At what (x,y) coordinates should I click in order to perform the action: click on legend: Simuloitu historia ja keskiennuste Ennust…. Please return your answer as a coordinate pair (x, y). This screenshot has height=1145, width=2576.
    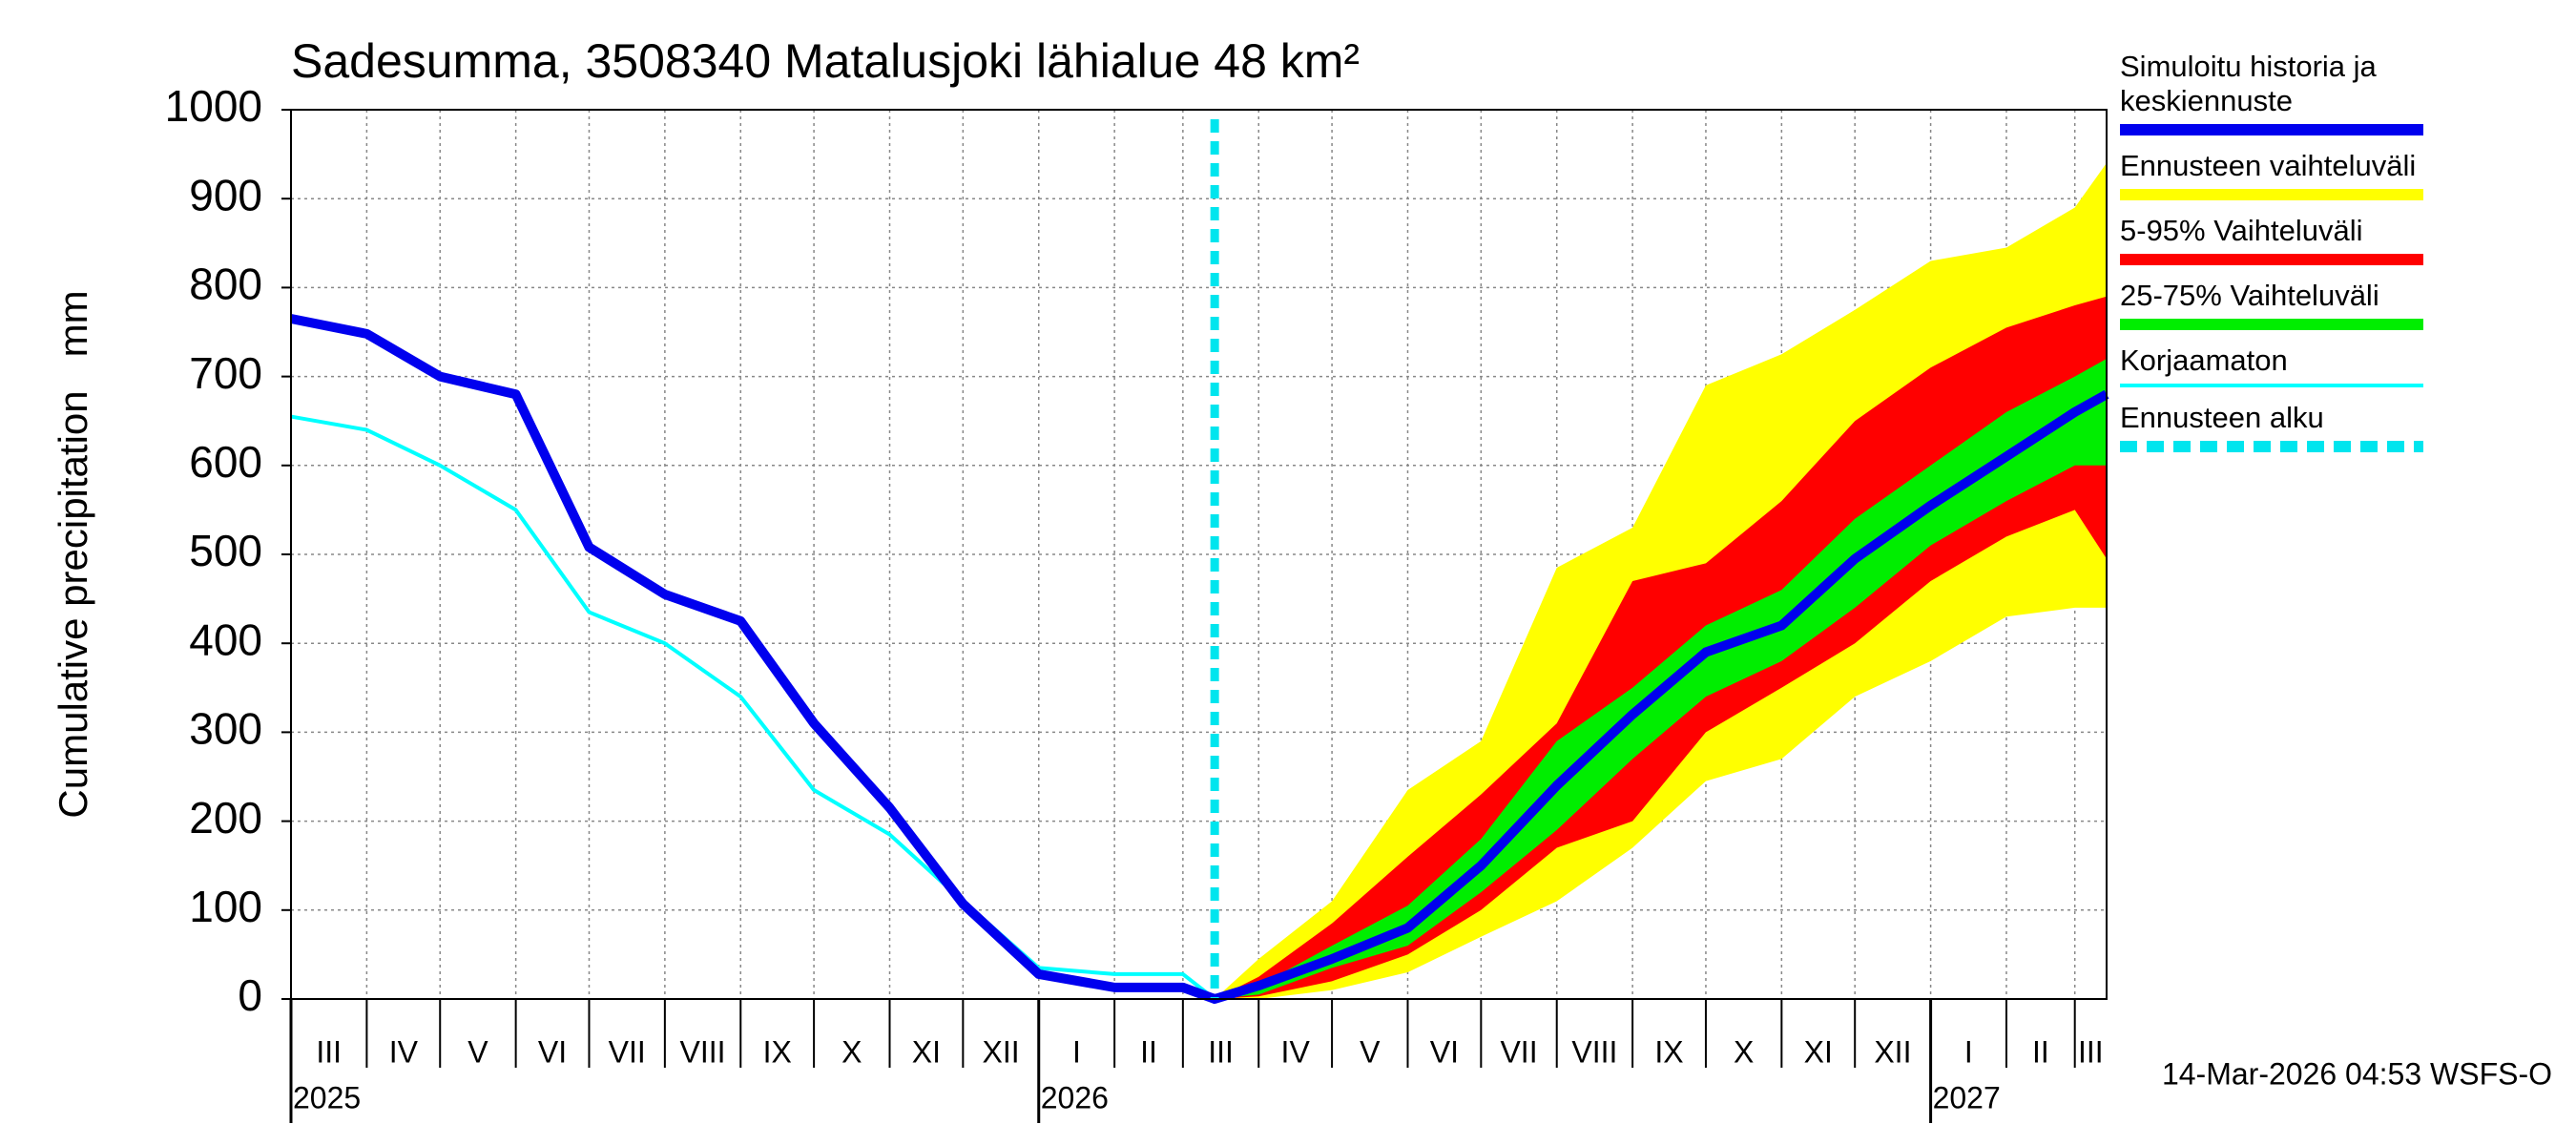
    Looking at the image, I should click on (2282, 258).